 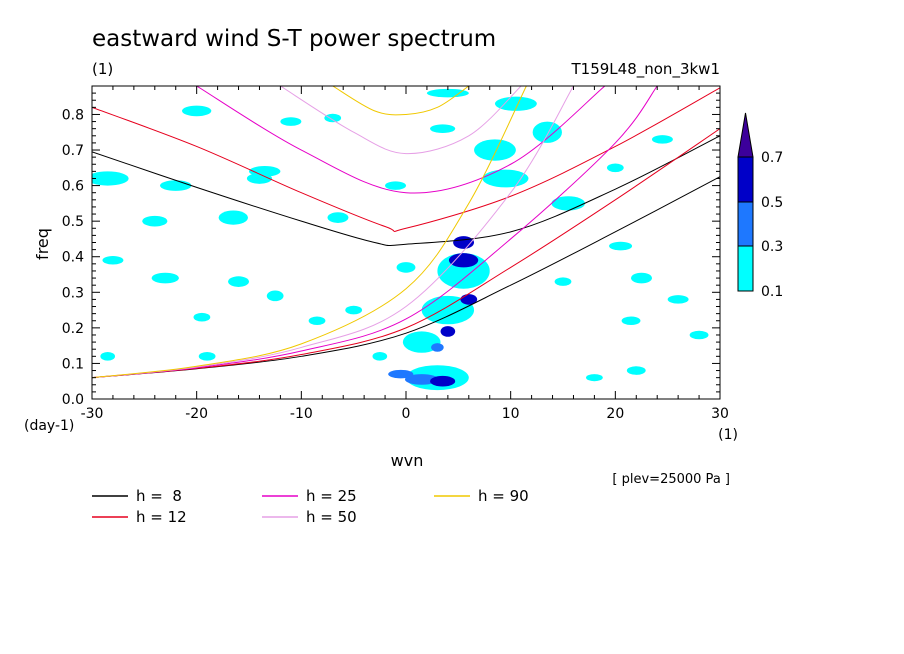 What do you see at coordinates (310, 506) in the screenshot?
I see `legend: h = 8 h = 12 h = 25 h = 50 h = 90` at bounding box center [310, 506].